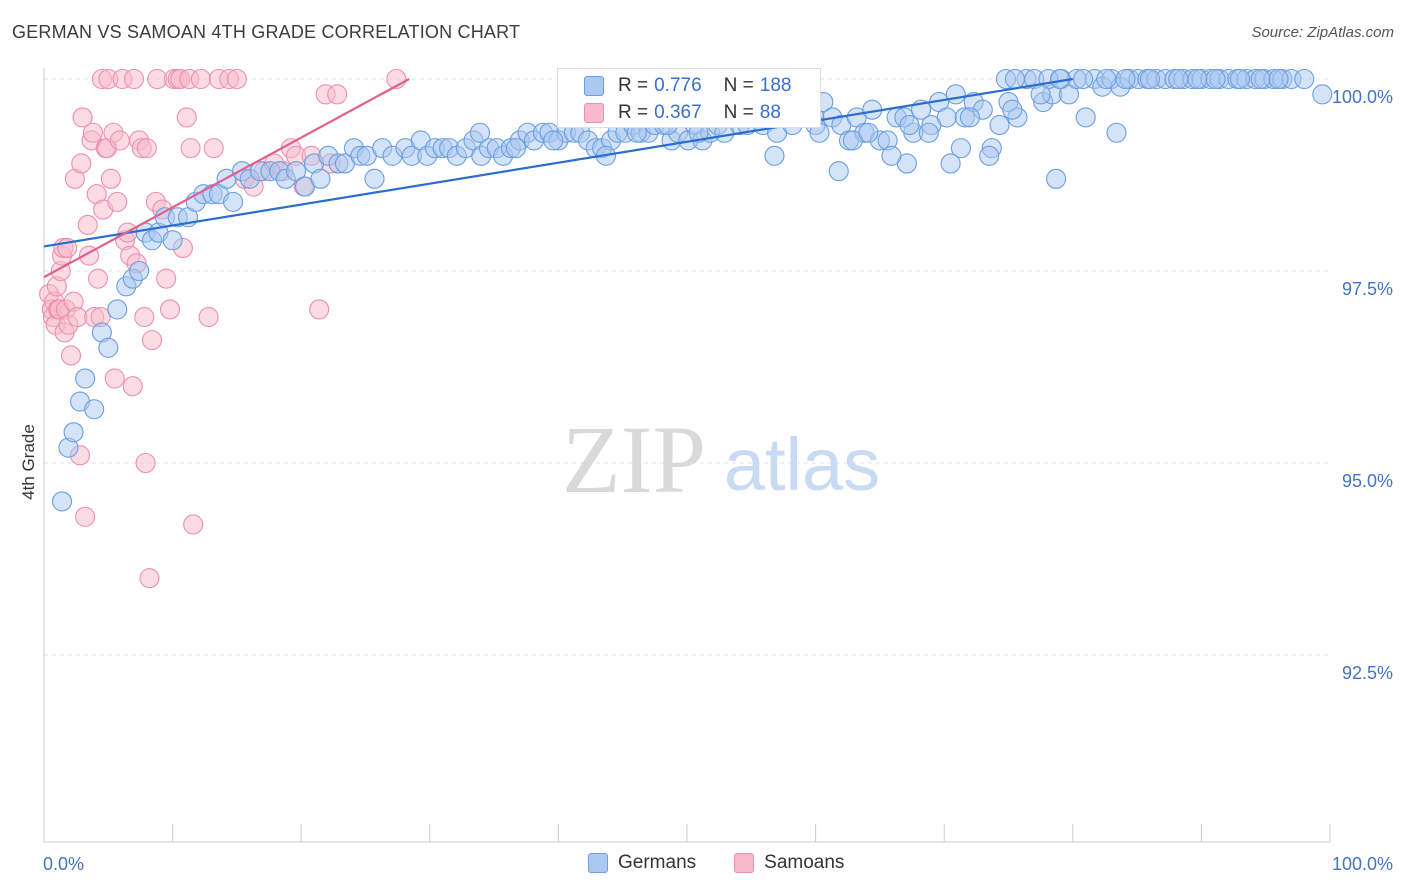 The width and height of the screenshot is (1406, 892). I want to click on y-tick-label-1: 97.5%, so click(1367, 289).